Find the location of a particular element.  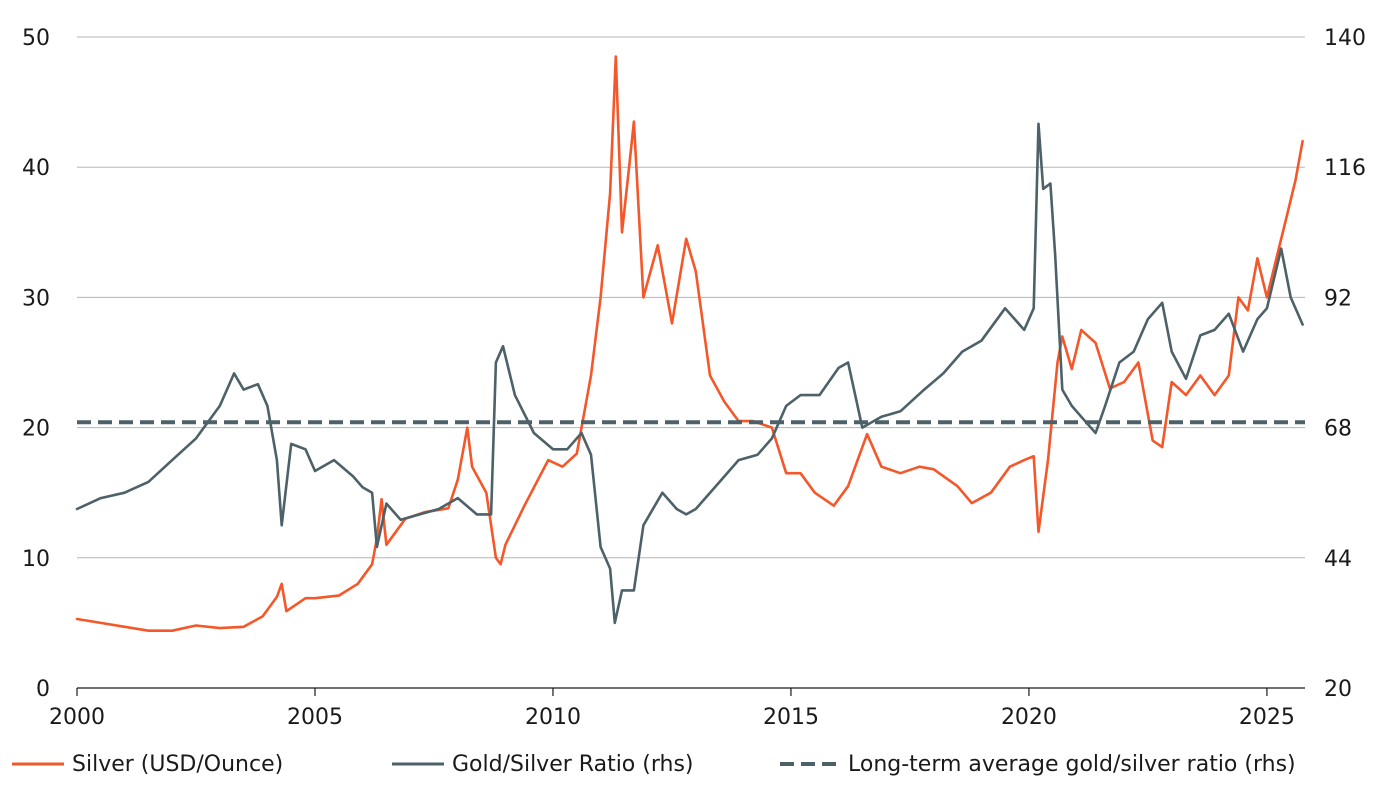

y-tick-label-20: 20 is located at coordinates (36, 429).